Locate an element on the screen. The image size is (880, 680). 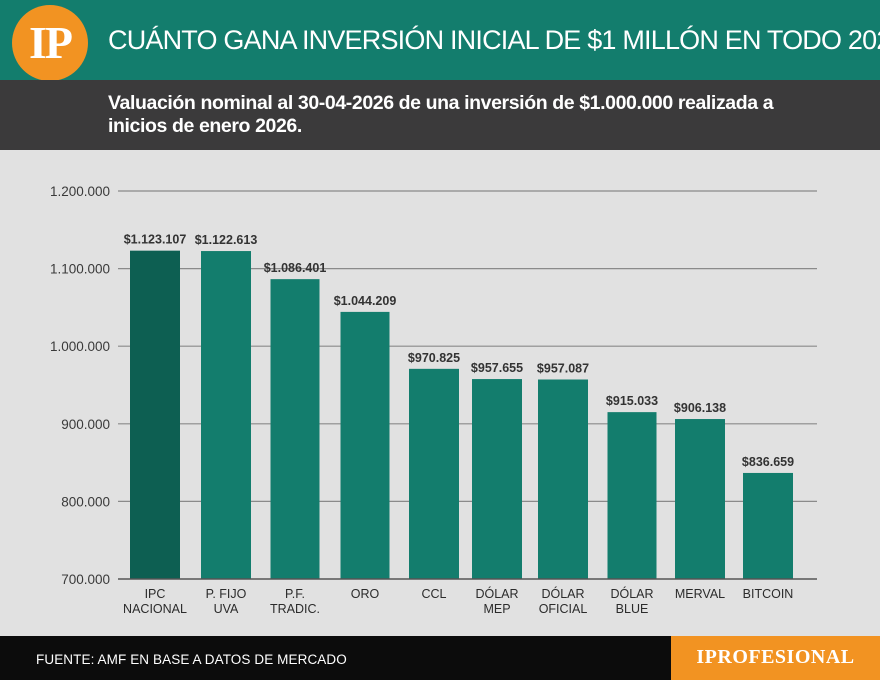
x-tick-label: IPC is located at coordinates (155, 594).